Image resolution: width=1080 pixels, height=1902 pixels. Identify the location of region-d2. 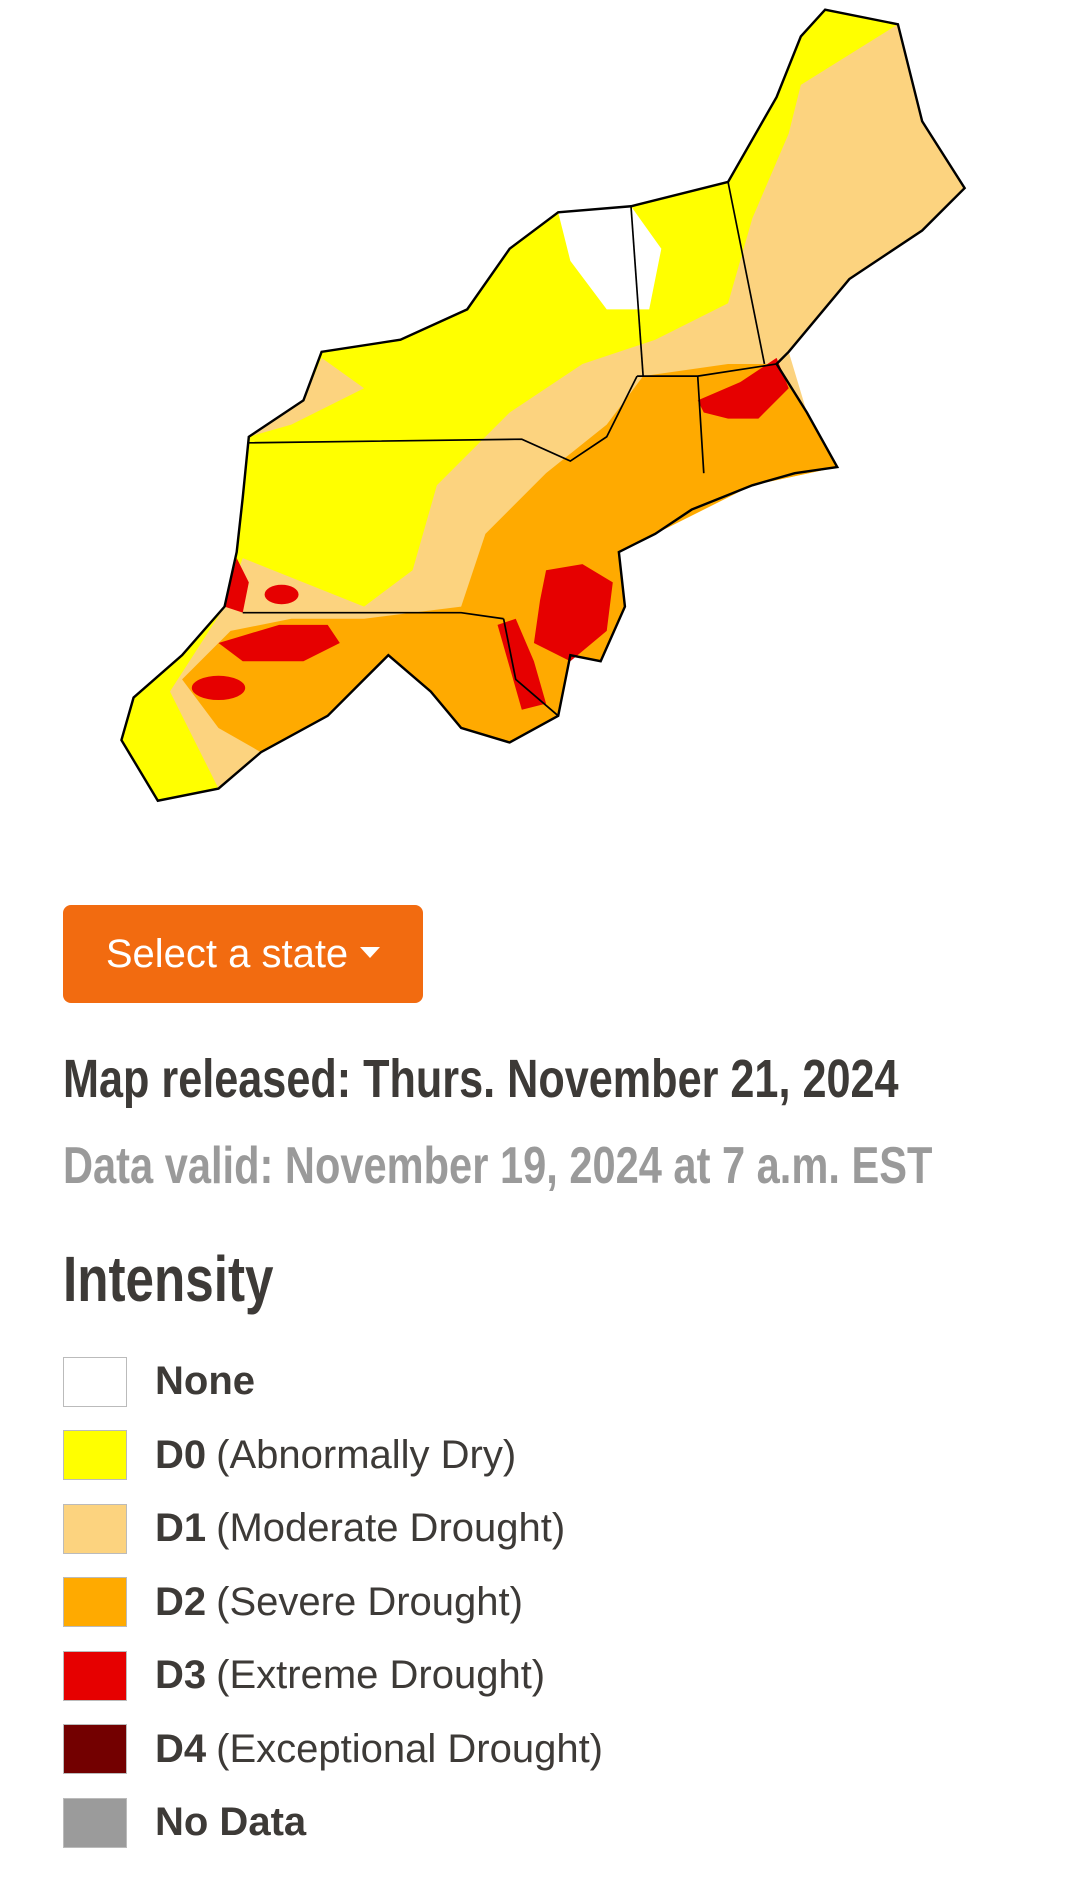
(510, 558).